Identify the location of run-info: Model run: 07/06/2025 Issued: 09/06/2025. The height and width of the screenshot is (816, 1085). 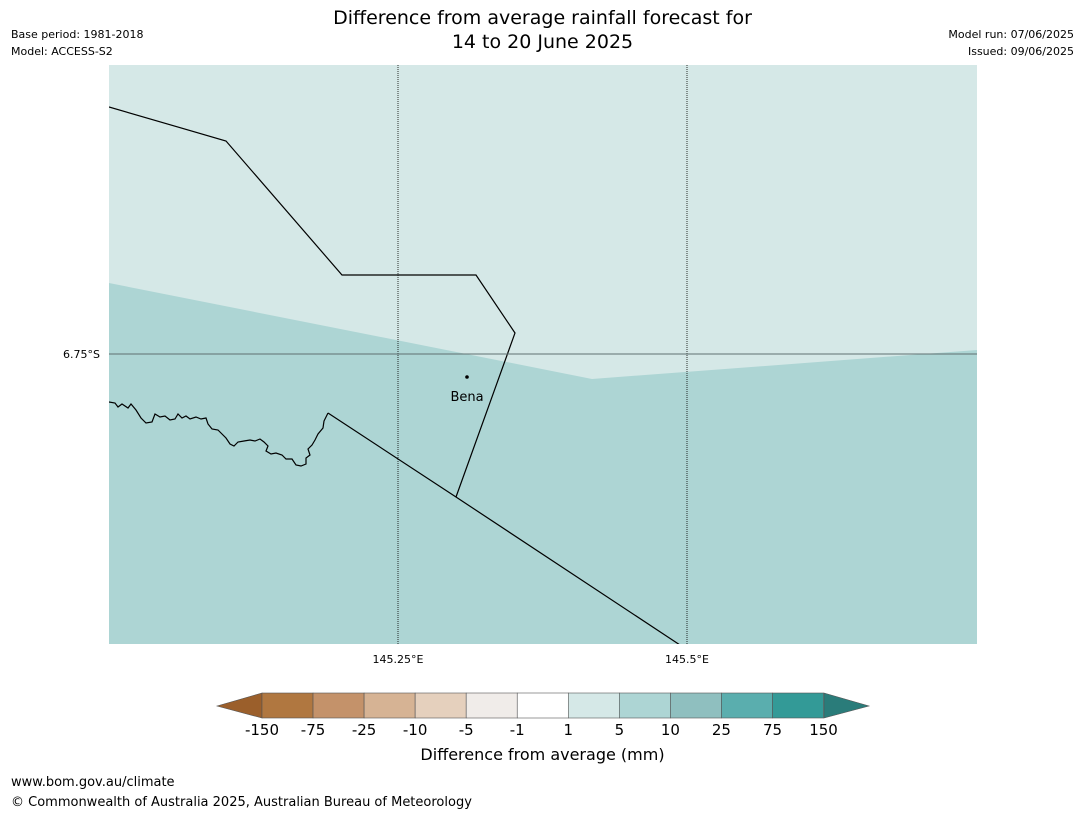
(1011, 43).